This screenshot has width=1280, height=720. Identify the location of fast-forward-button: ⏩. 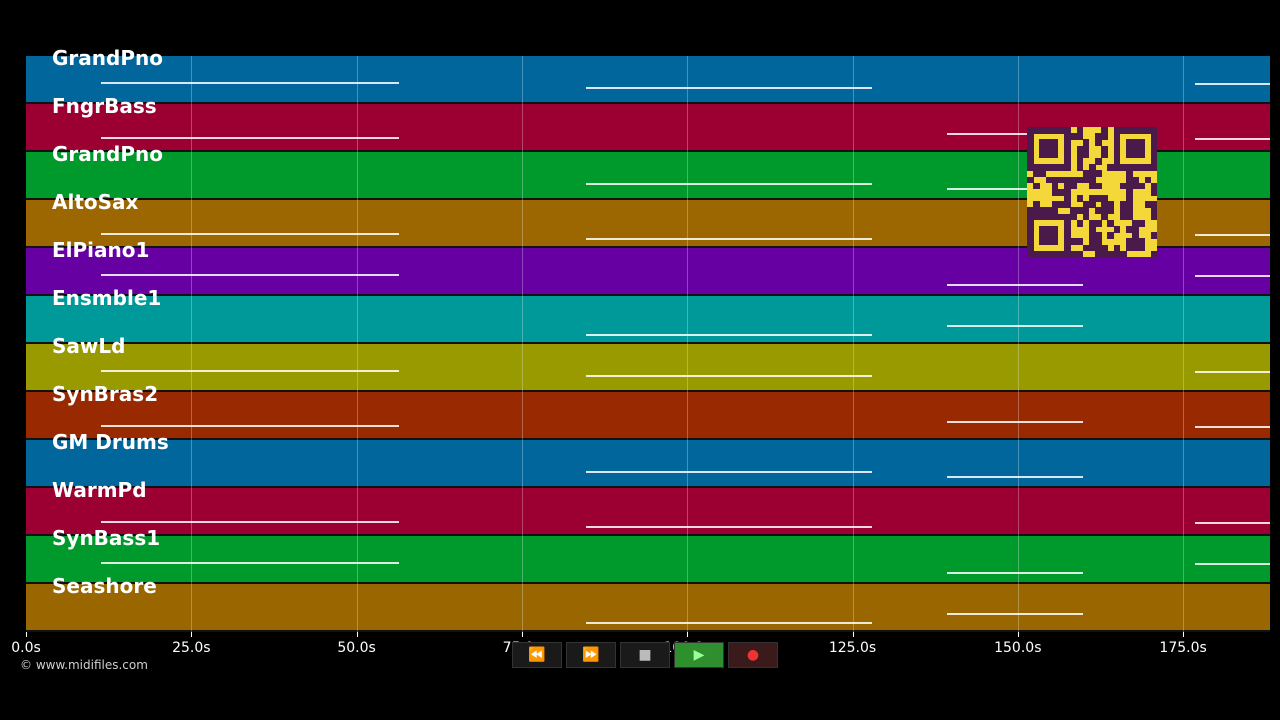
(591, 655).